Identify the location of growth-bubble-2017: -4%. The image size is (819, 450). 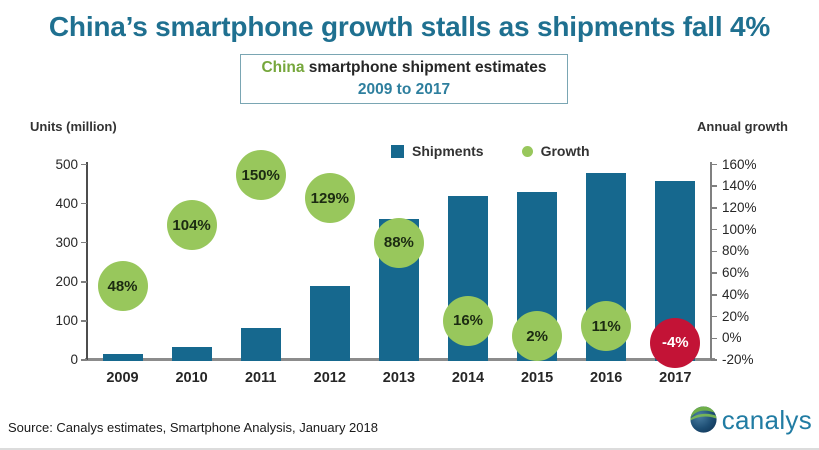
(675, 342).